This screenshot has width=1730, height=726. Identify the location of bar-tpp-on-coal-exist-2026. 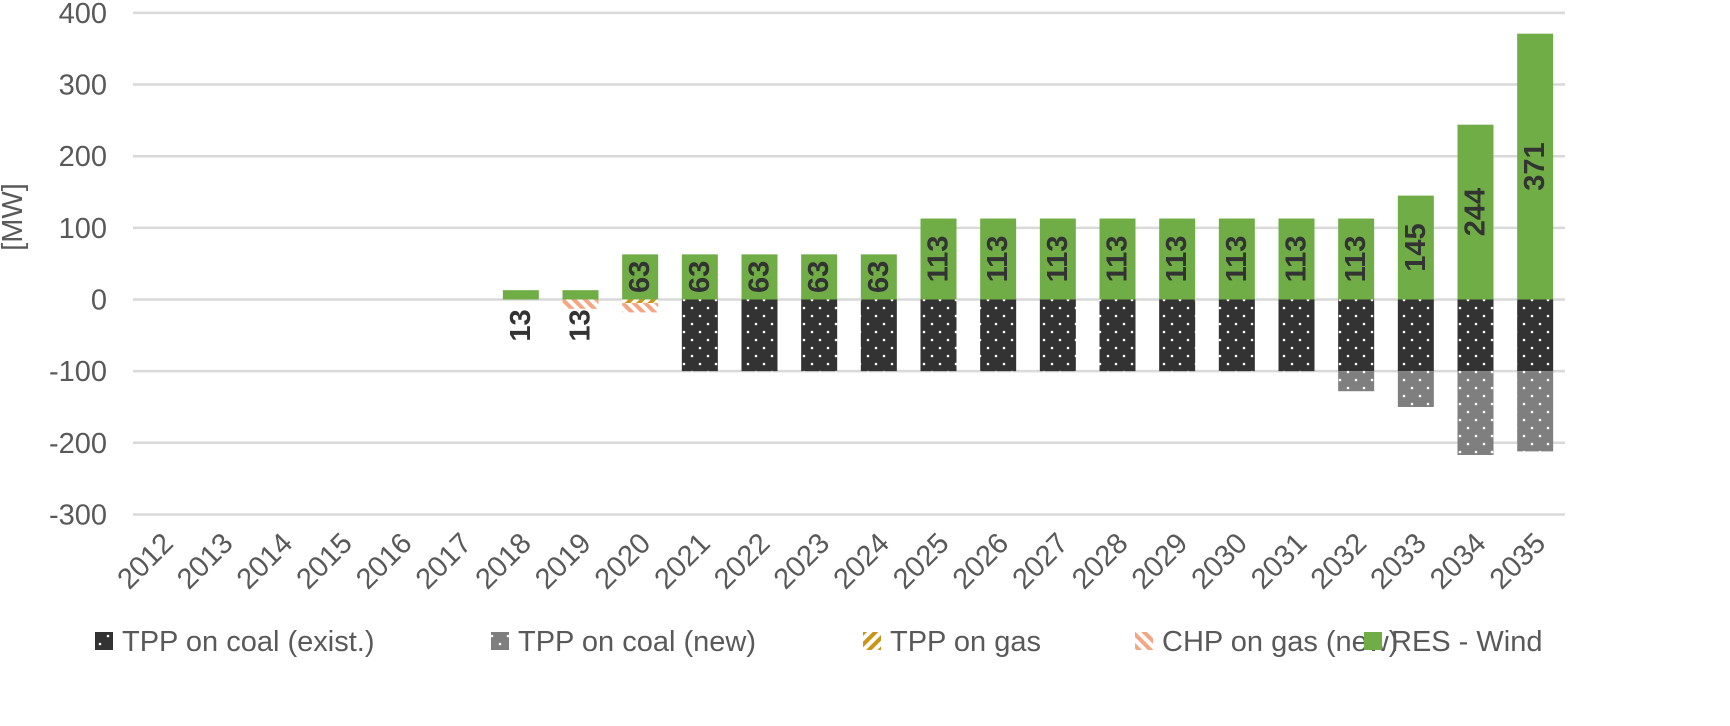
(998, 335).